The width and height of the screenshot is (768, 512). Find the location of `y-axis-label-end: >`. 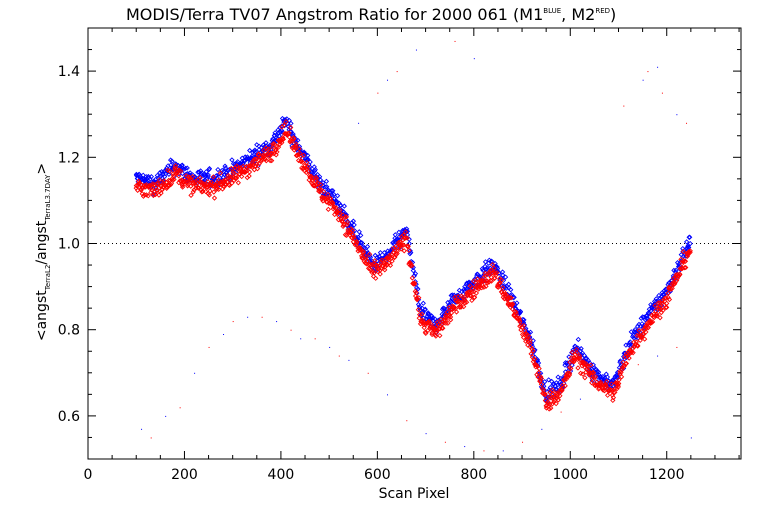

y-axis-label-end: > is located at coordinates (42, 169).